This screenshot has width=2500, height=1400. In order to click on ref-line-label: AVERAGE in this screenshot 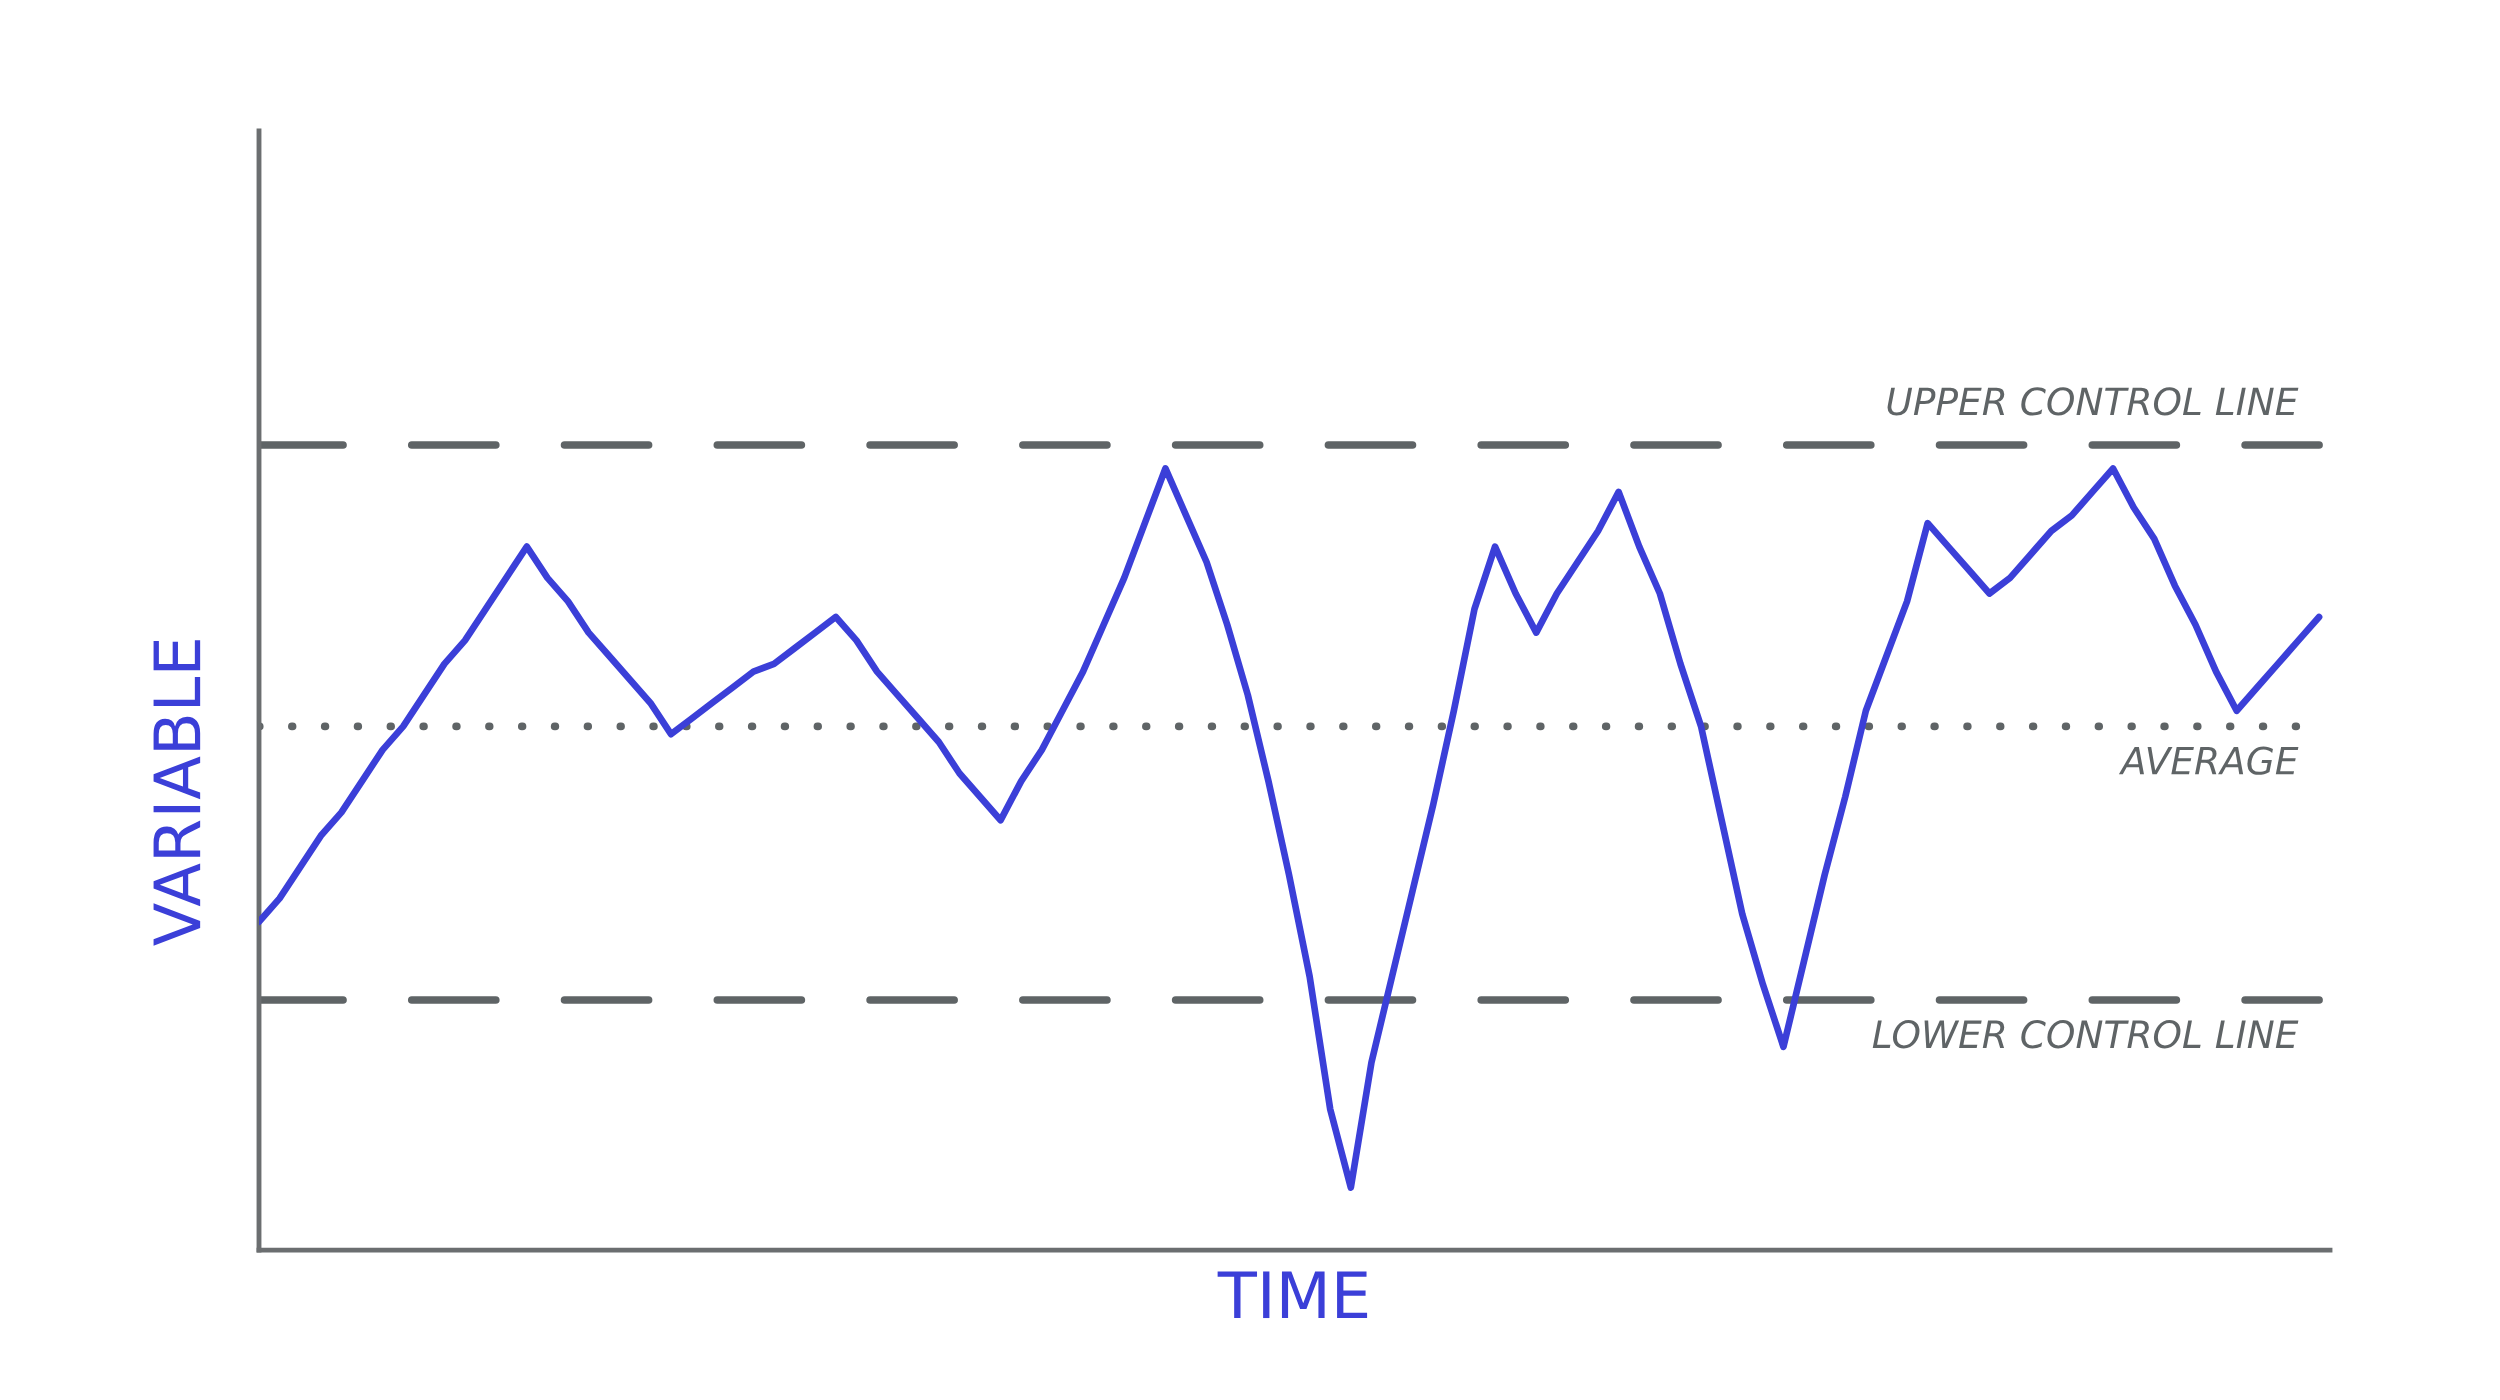, I will do `click(2208, 760)`.